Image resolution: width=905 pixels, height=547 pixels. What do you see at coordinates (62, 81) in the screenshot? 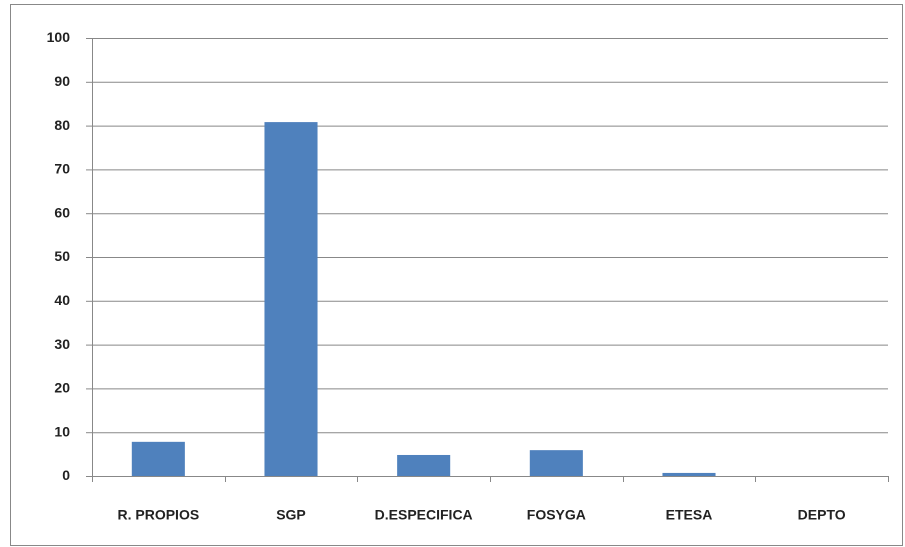
I see `y-tick-label: 90` at bounding box center [62, 81].